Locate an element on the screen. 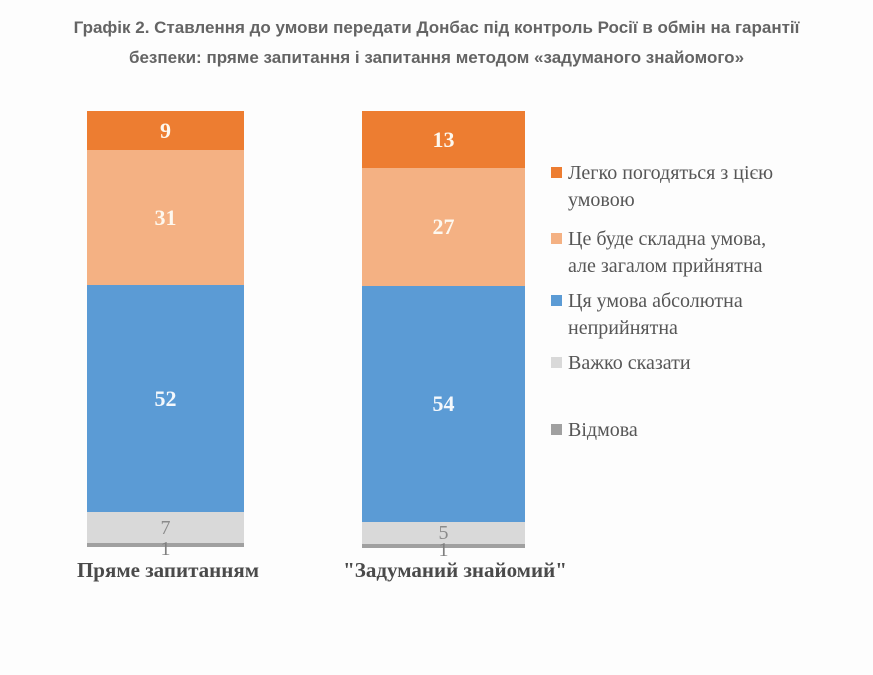  legend-item-3: Ця умова абсолютна неприйнятна is located at coordinates (647, 315).